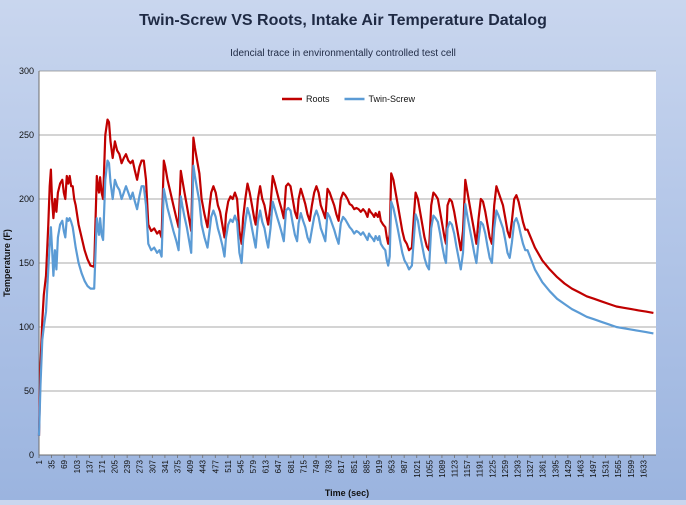 The height and width of the screenshot is (505, 686). I want to click on y-axis-ticks: 0 50 100 150 200 250 300, so click(26, 263).